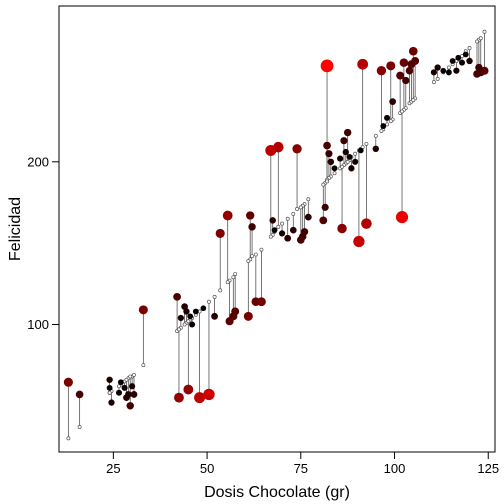 Image resolution: width=504 pixels, height=504 pixels. What do you see at coordinates (43, 243) in the screenshot?
I see `y-axis: 100 200` at bounding box center [43, 243].